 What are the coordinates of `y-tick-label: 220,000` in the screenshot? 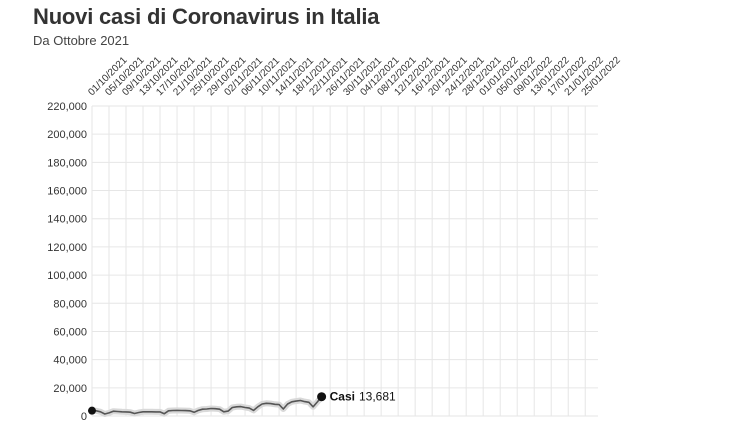 It's located at (67, 107).